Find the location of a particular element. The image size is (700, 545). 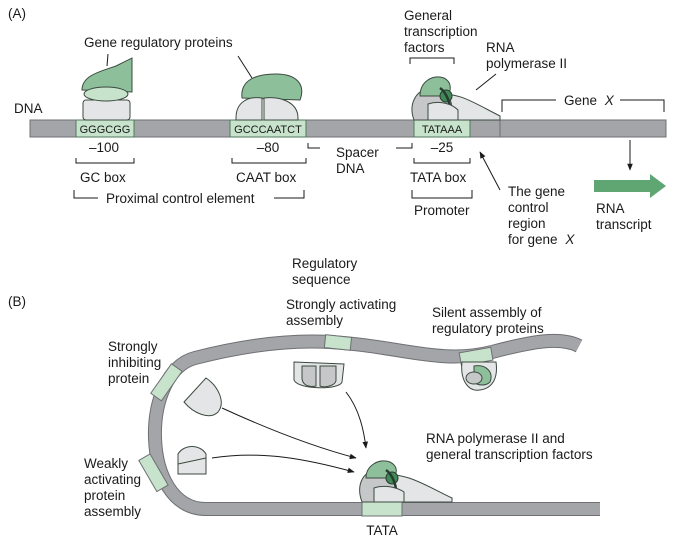

silent-assembly is located at coordinates (479, 376).